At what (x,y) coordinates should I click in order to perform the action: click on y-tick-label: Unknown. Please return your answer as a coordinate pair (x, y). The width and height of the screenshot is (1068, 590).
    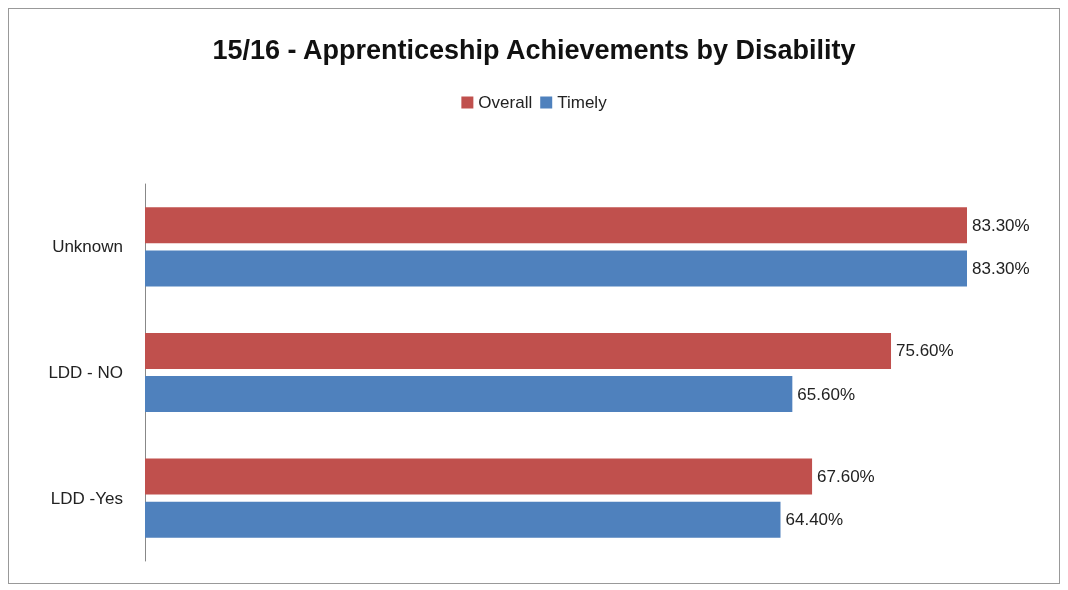
    Looking at the image, I should click on (87, 247).